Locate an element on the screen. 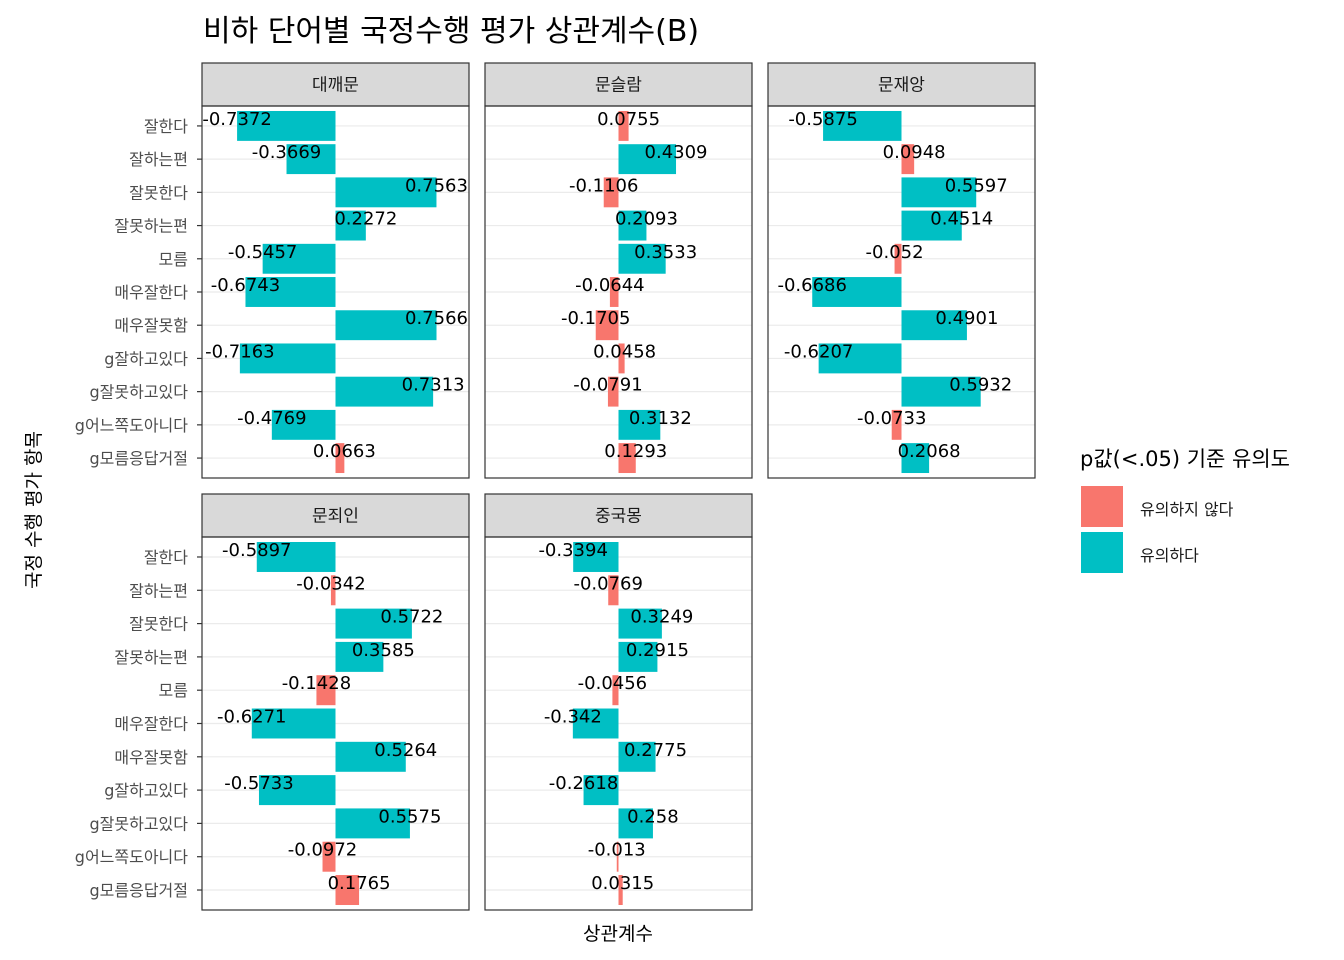 The image size is (1344, 960). data-label: -0.0644 is located at coordinates (609, 285).